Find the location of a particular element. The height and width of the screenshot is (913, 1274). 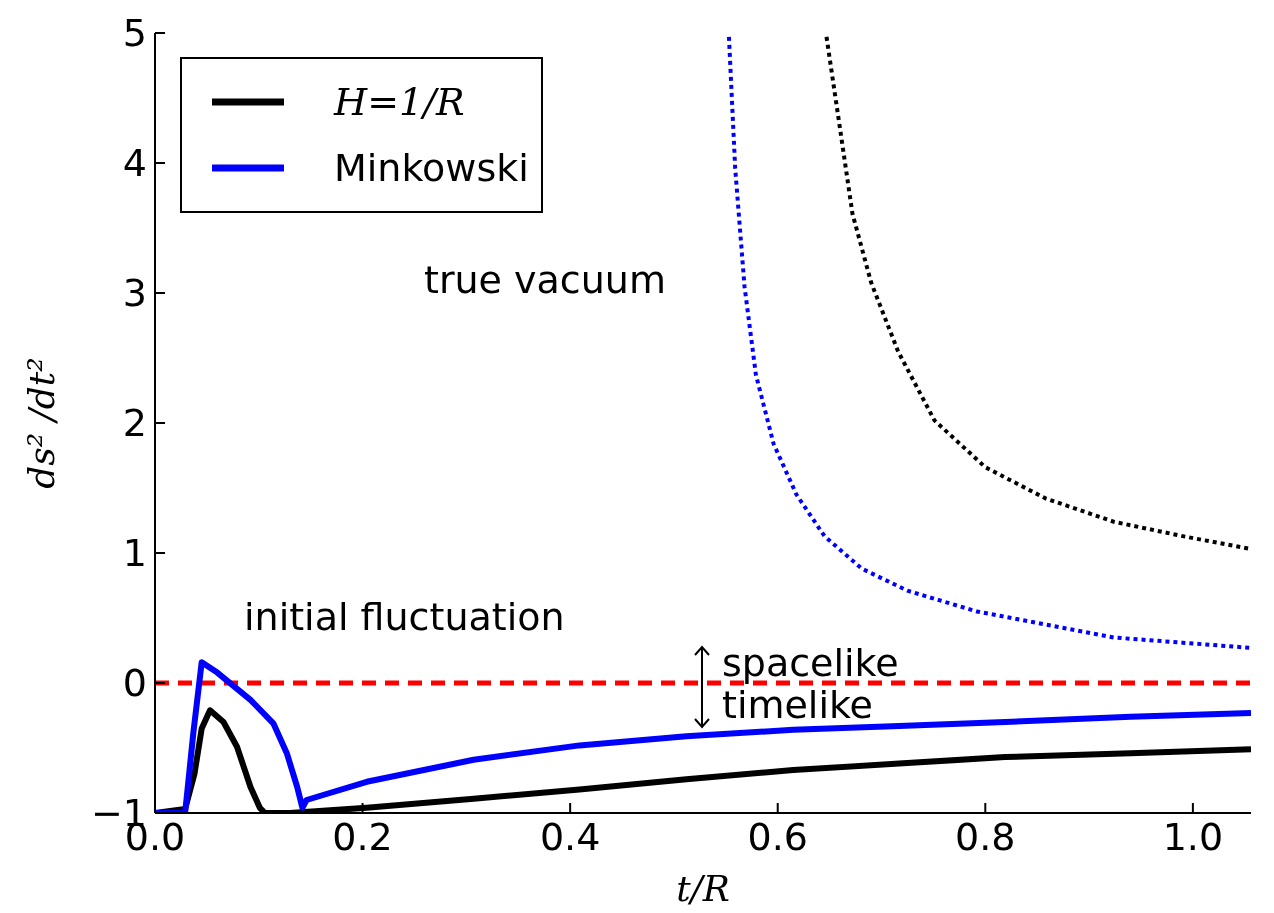

y-tick-label: 0 is located at coordinates (134, 683).